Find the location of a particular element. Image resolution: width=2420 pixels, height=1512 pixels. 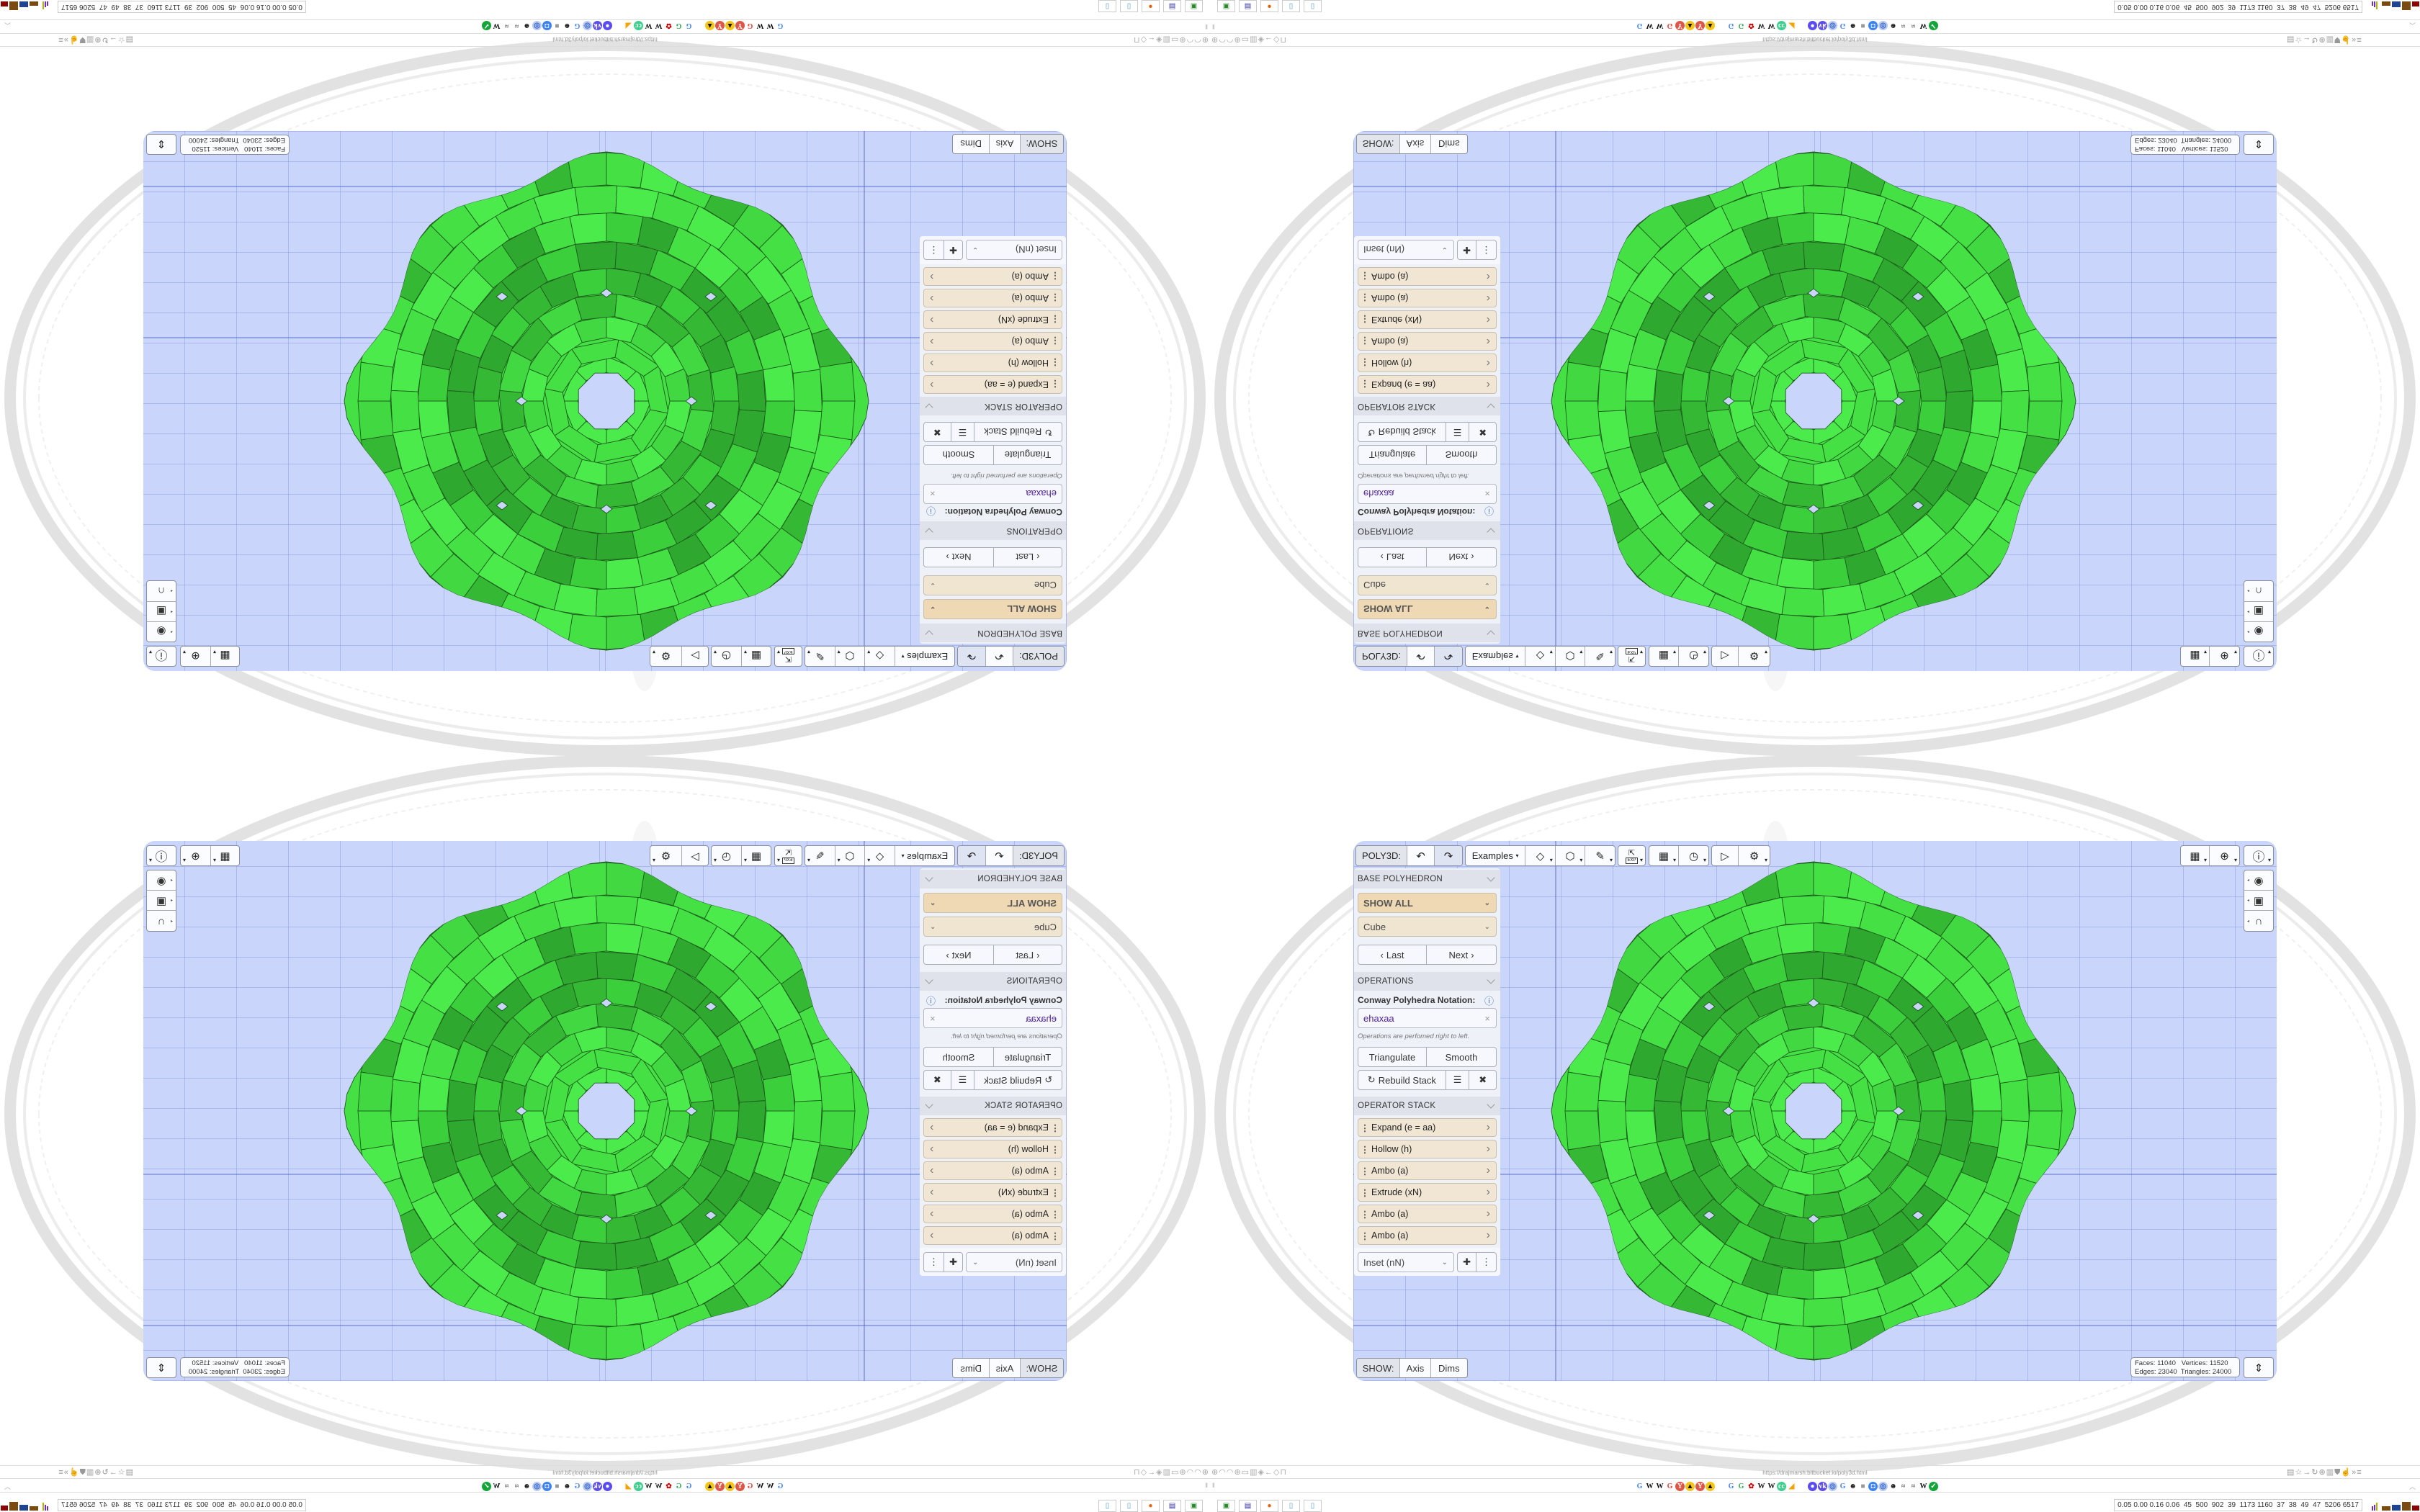

clear-stack-button: ✖ is located at coordinates (1483, 1080).